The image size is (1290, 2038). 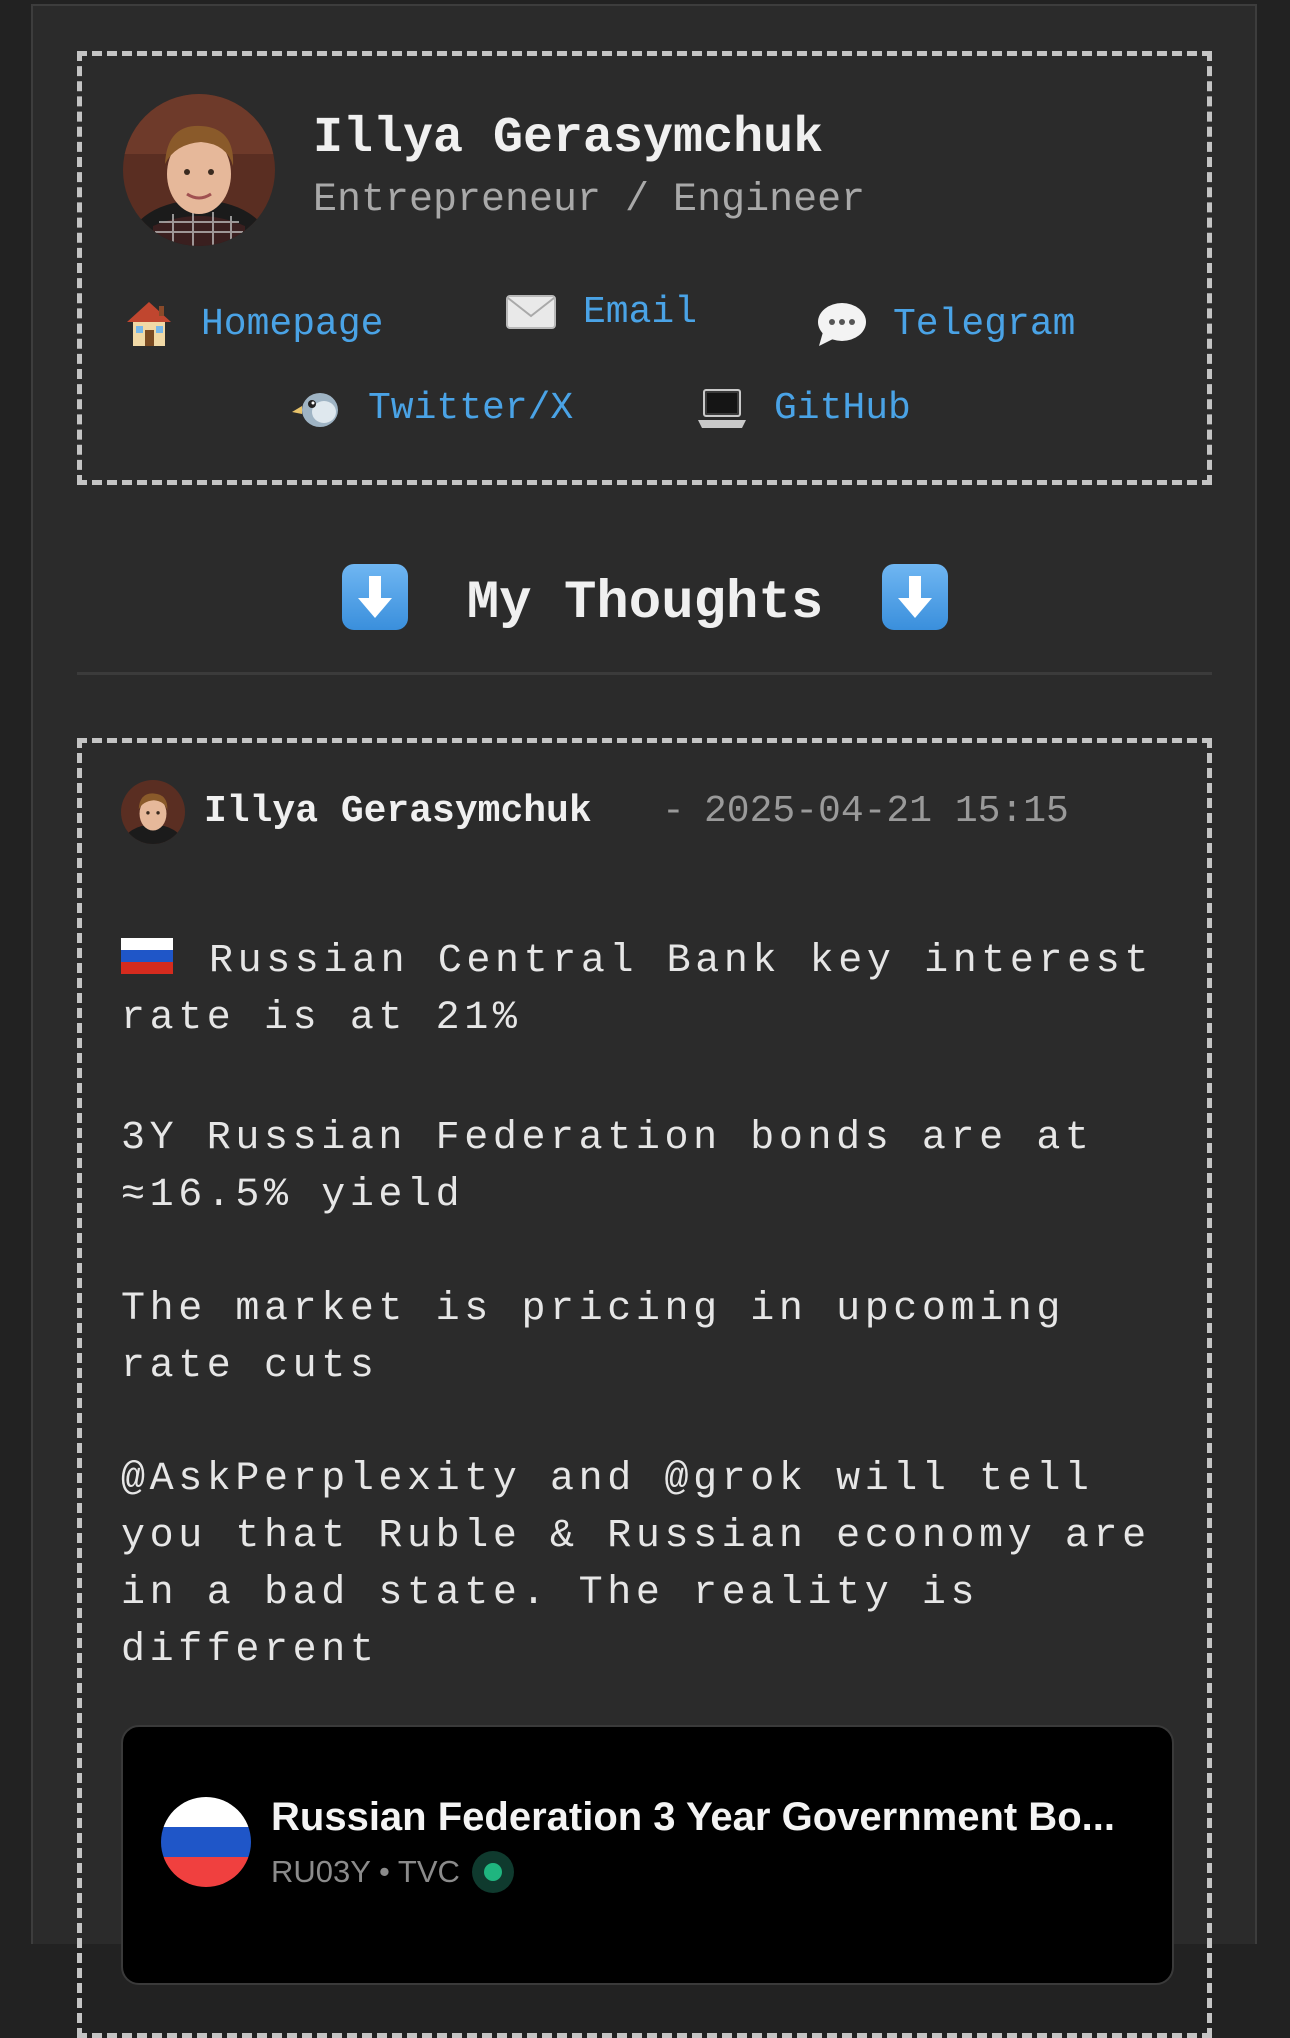 I want to click on twitter-link: Twitter/X, so click(x=431, y=408).